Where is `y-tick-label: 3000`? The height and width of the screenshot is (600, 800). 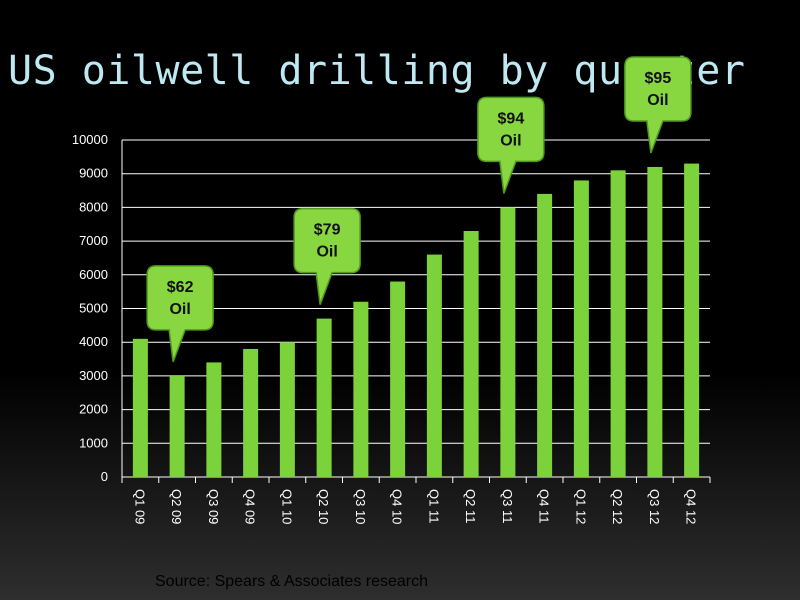 y-tick-label: 3000 is located at coordinates (93, 375).